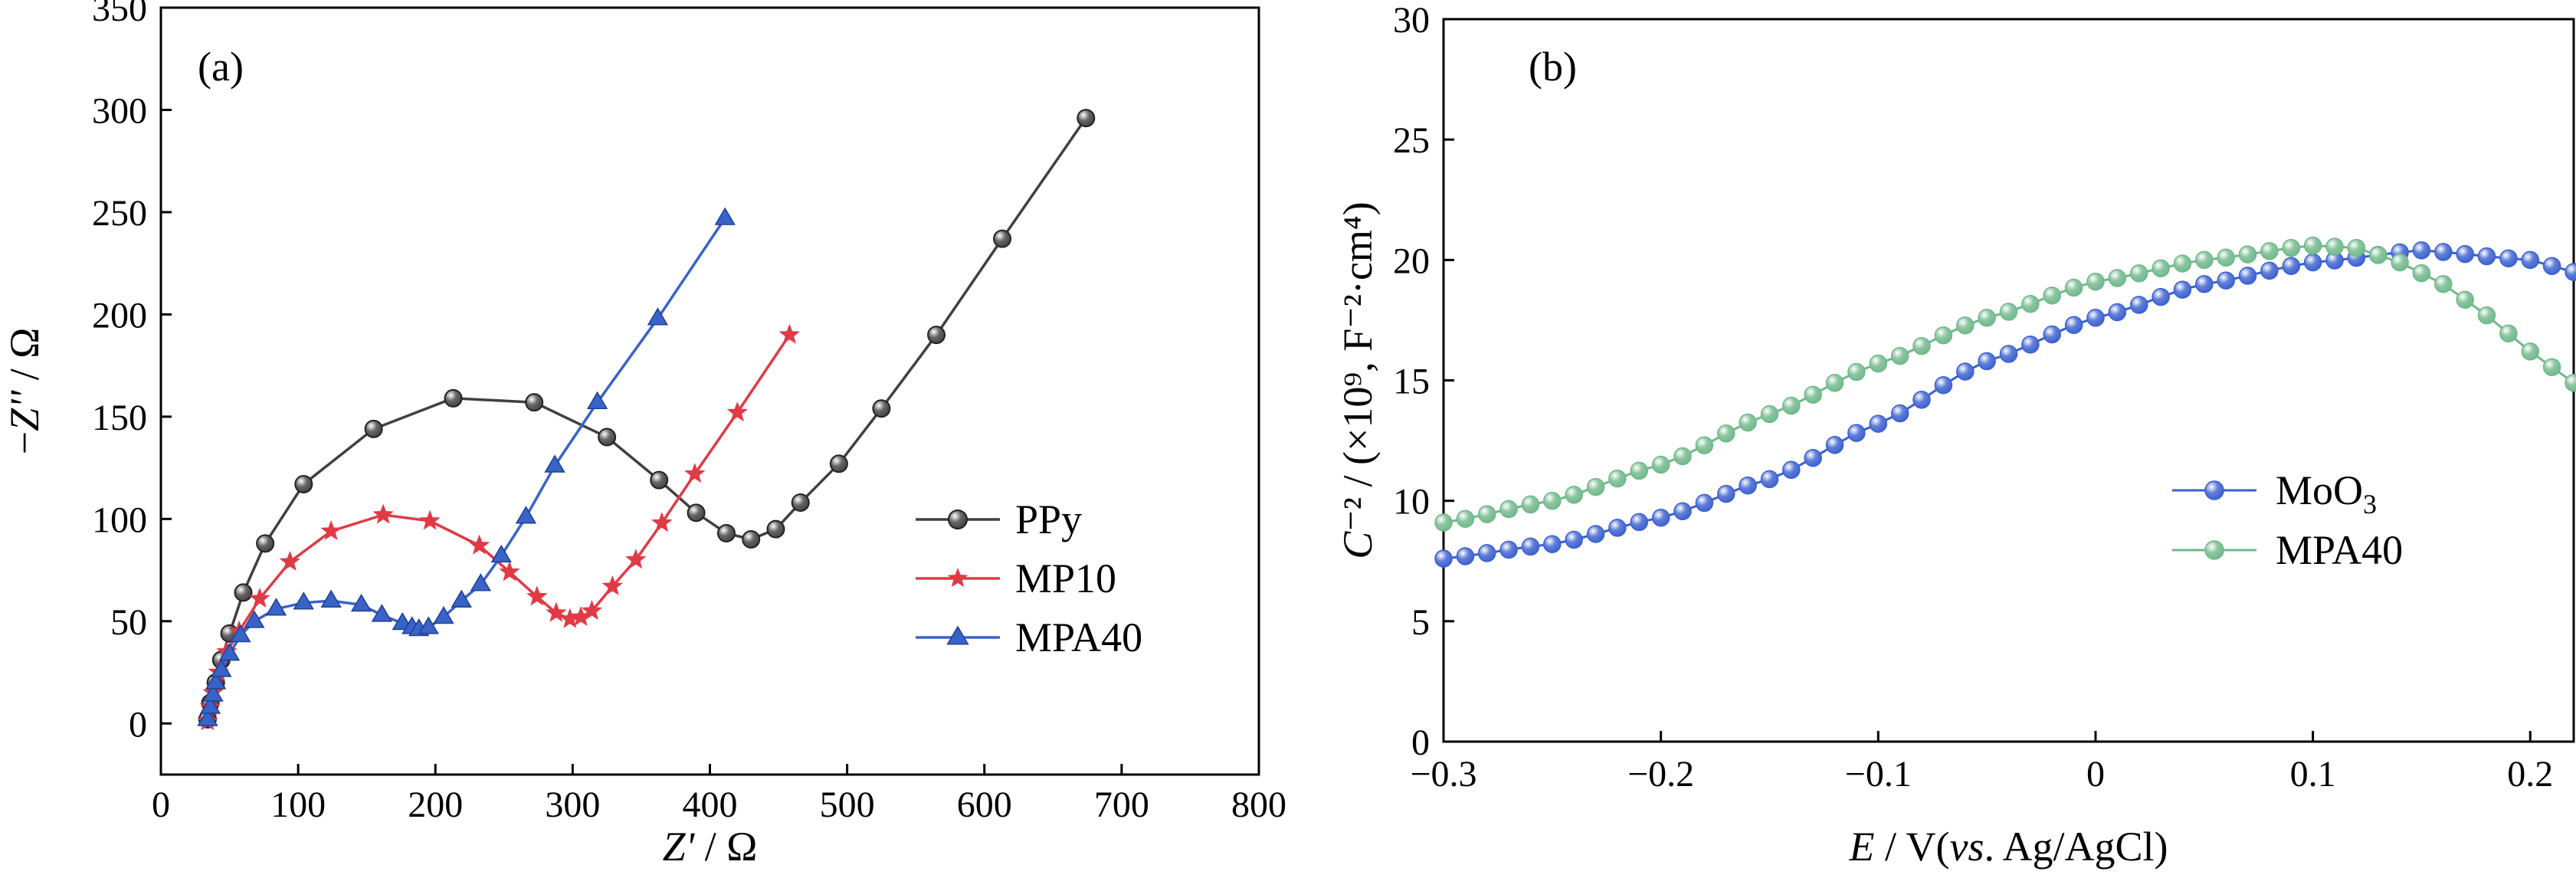 This screenshot has height=878, width=2576. What do you see at coordinates (711, 805) in the screenshot?
I see `x-tick-label-a: 400` at bounding box center [711, 805].